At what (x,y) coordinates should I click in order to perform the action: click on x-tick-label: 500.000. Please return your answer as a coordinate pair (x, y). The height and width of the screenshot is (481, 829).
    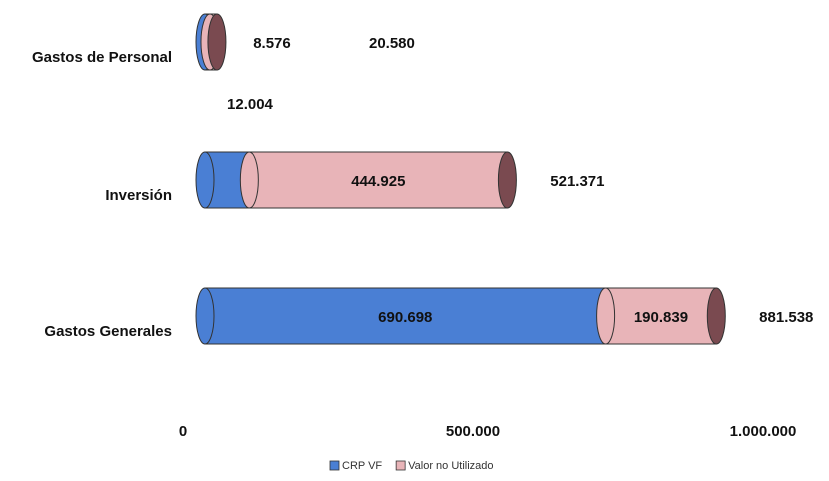
    Looking at the image, I should click on (473, 431).